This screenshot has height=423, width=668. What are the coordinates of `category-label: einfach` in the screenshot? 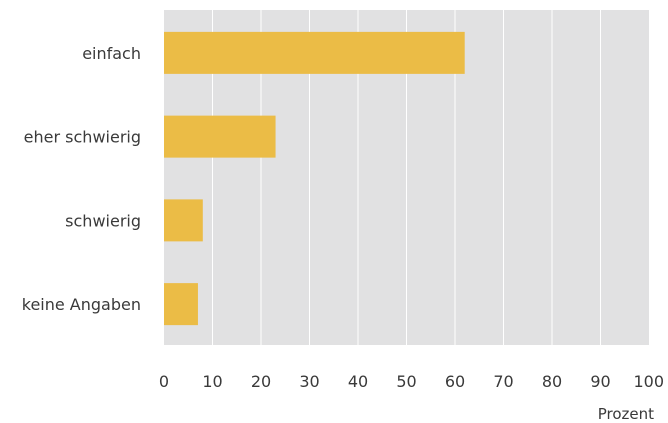 It's located at (111, 53).